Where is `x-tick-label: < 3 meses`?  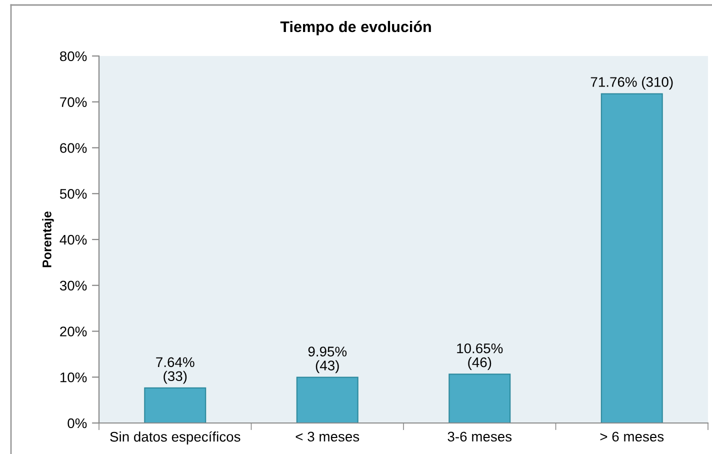 x-tick-label: < 3 meses is located at coordinates (328, 437).